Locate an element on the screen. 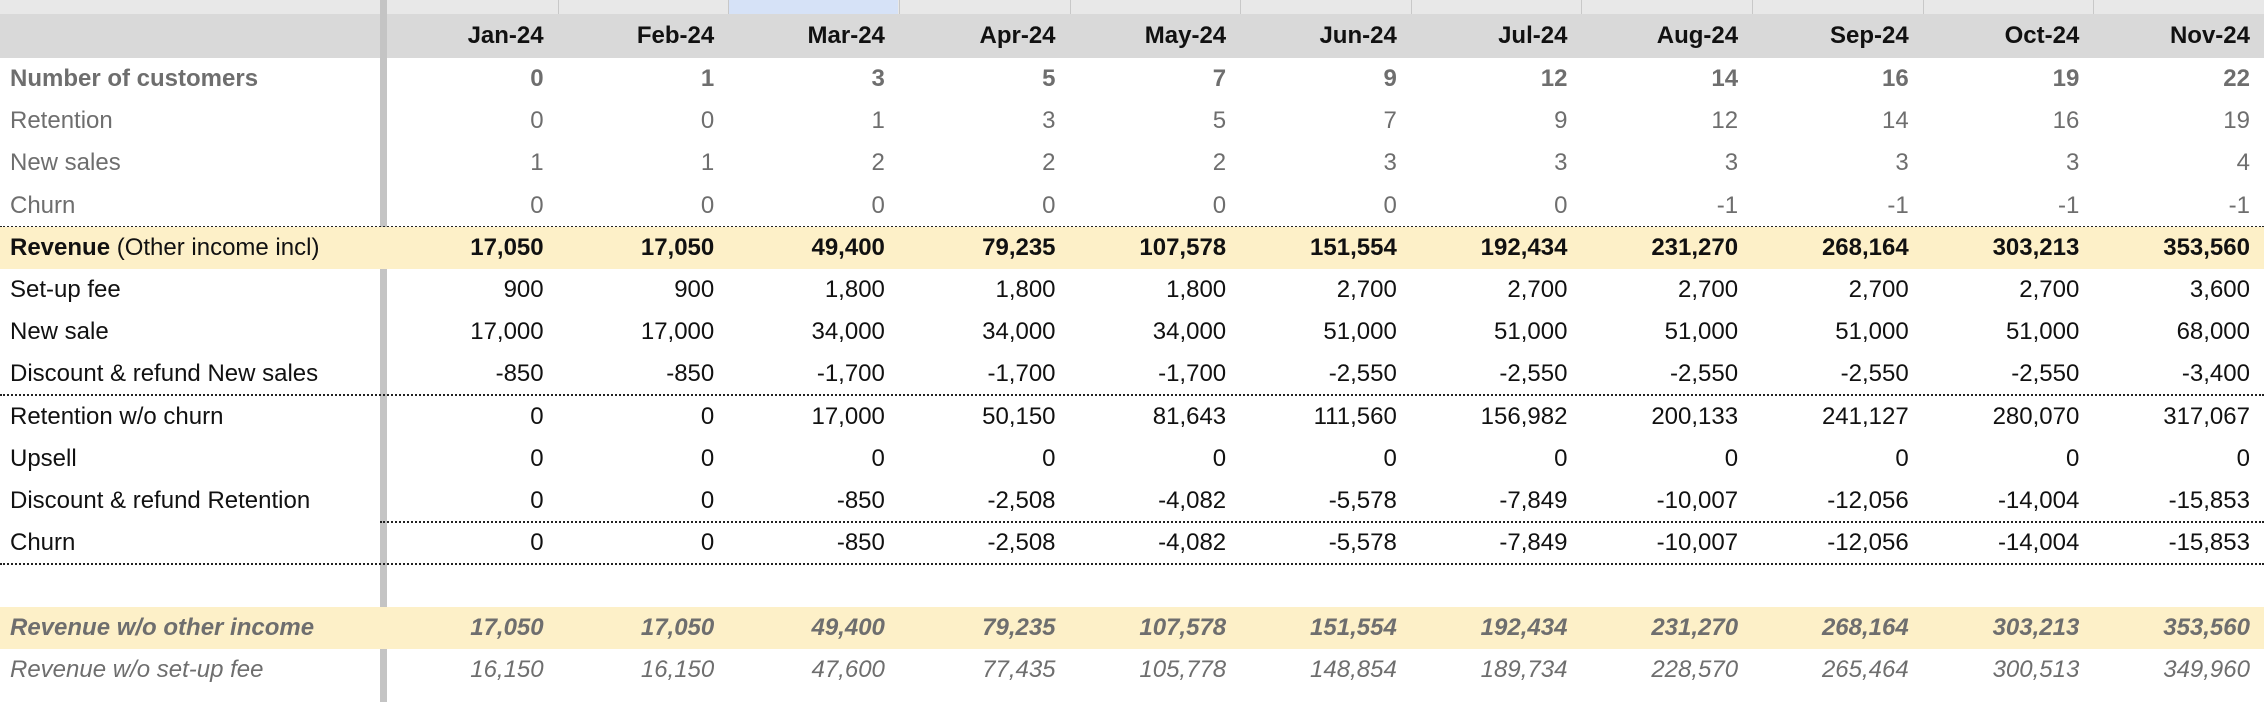 The width and height of the screenshot is (2264, 702). value-cell: 50,150 is located at coordinates (1019, 416).